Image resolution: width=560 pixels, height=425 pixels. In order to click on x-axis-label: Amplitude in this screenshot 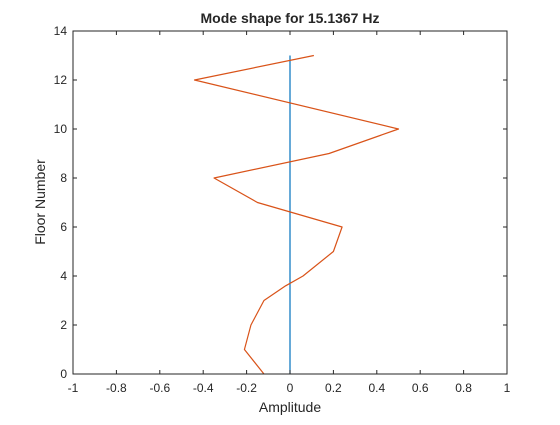, I will do `click(290, 407)`.